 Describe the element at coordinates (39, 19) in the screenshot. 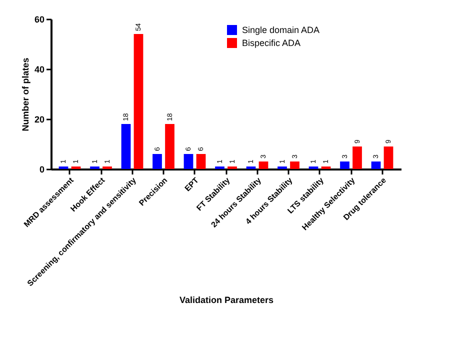

I see `y-tick-label: 60` at that location.